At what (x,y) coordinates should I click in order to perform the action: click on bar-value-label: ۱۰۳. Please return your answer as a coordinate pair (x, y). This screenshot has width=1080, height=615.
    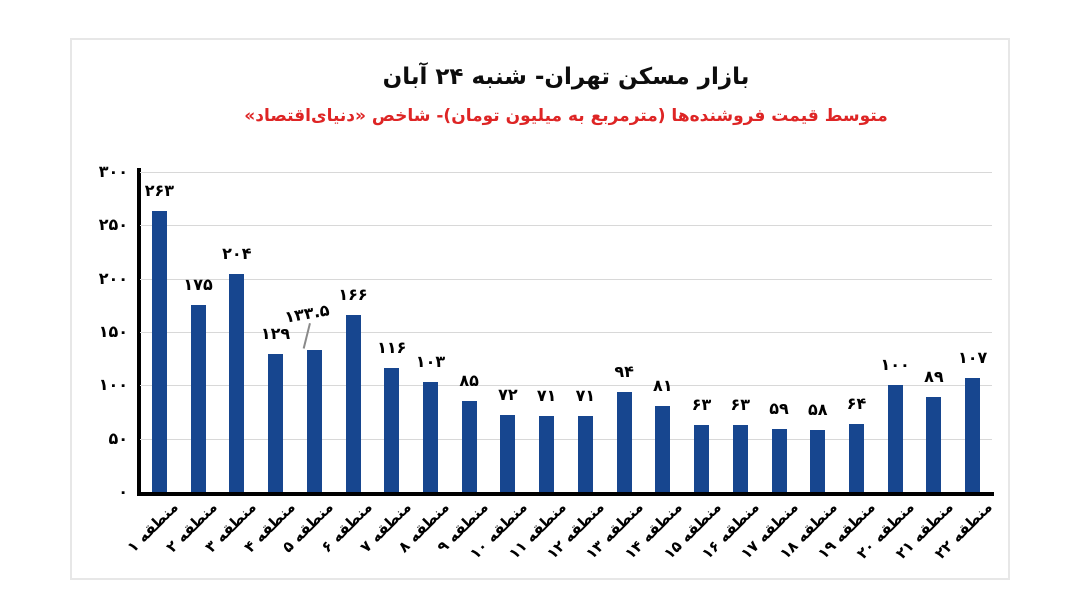
    Looking at the image, I should click on (430, 362).